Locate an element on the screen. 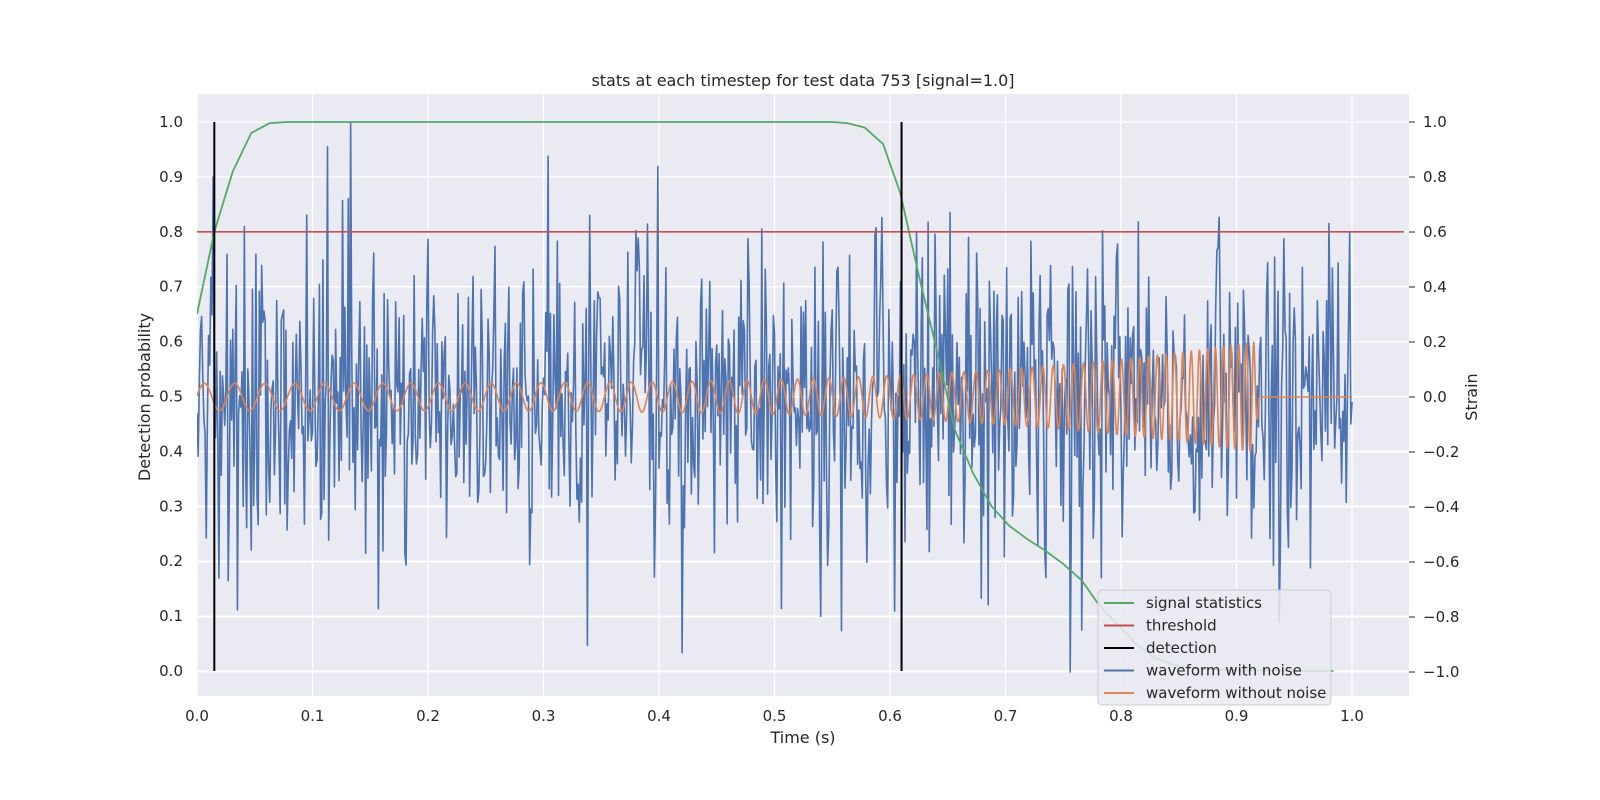  x-tick-label: 0.2 is located at coordinates (428, 716).